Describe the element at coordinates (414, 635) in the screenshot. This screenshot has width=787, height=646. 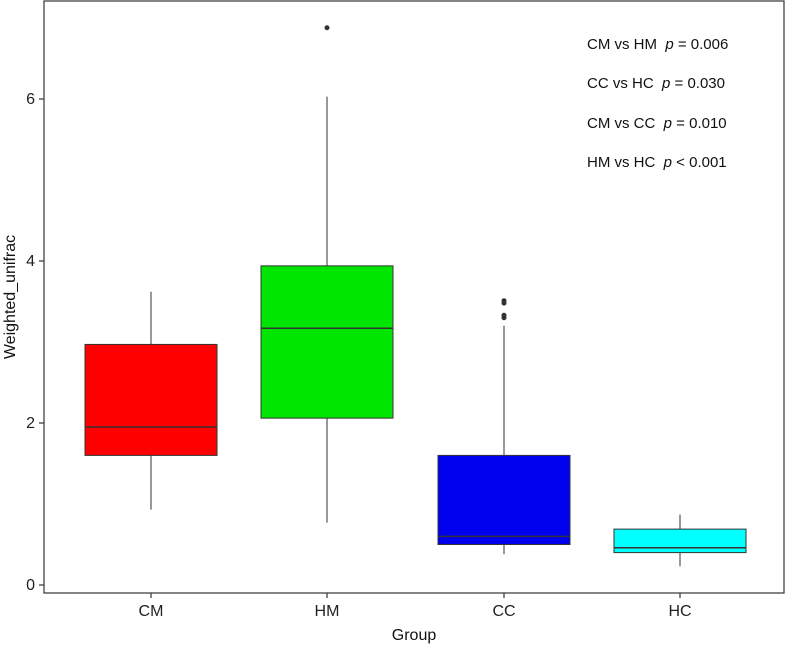
I see `x-axis-title: Group` at that location.